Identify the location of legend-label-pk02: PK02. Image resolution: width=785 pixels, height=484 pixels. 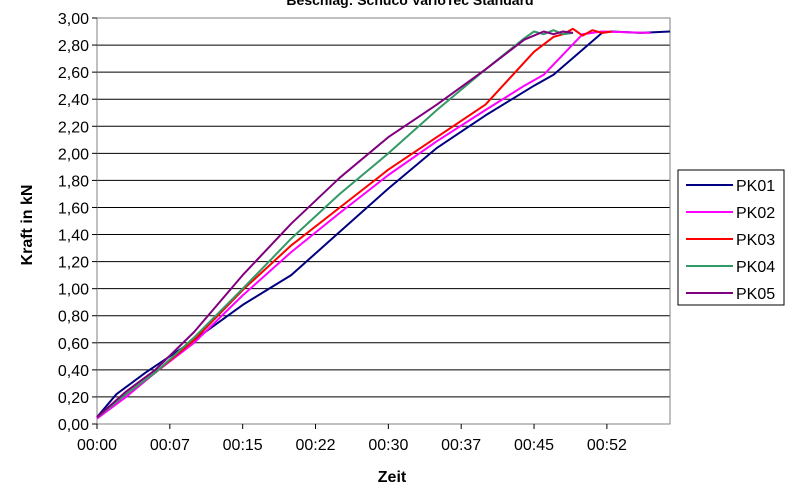
(755, 213).